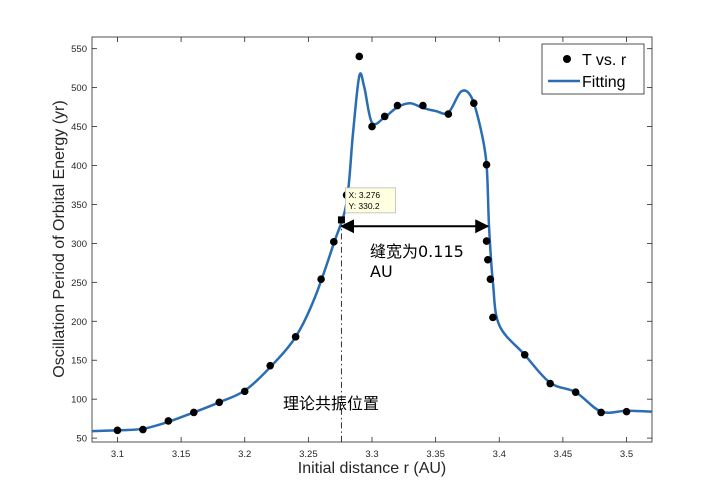 The height and width of the screenshot is (496, 719). Describe the element at coordinates (181, 454) in the screenshot. I see `x-tick-label: 3.15` at that location.